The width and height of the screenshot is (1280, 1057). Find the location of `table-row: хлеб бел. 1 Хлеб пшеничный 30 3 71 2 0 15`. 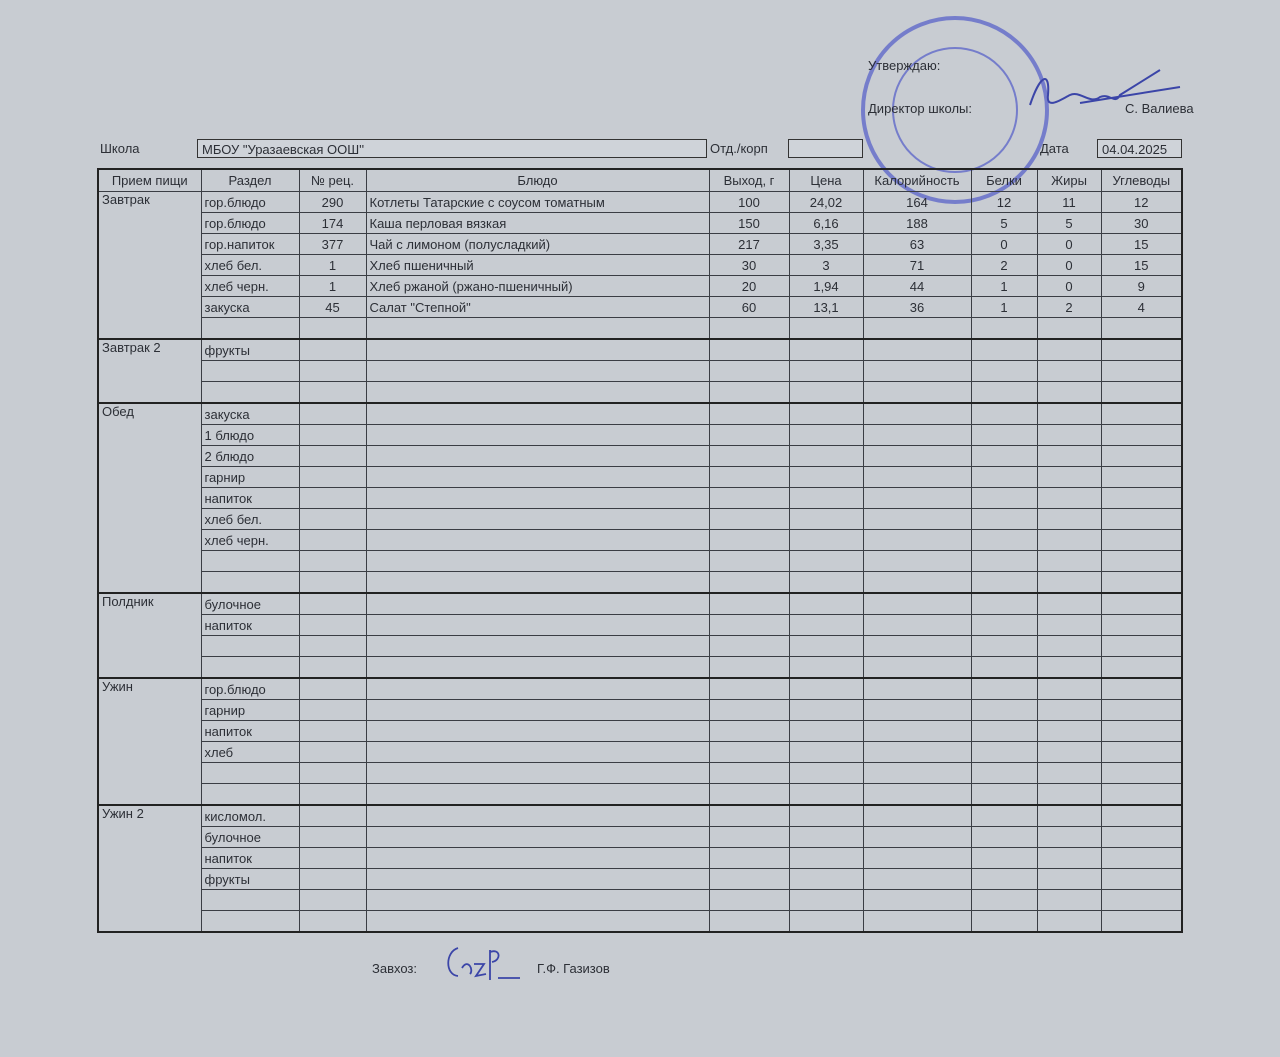

table-row: хлеб бел. 1 Хлеб пшеничный 30 3 71 2 0 15 is located at coordinates (640, 265).